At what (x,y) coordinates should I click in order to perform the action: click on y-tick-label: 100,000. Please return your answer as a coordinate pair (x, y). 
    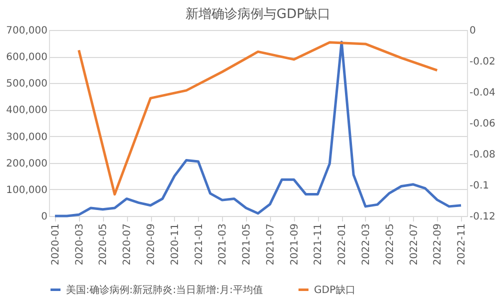
    Looking at the image, I should click on (27, 190).